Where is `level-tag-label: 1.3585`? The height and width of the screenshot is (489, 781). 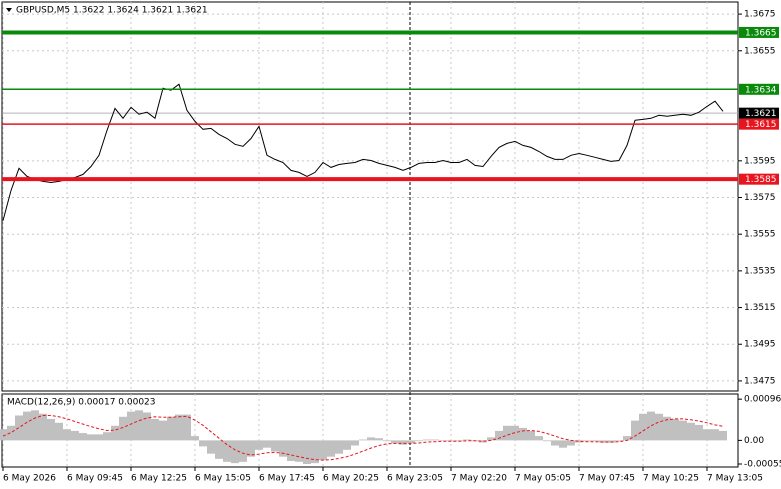 level-tag-label: 1.3585 is located at coordinates (761, 180).